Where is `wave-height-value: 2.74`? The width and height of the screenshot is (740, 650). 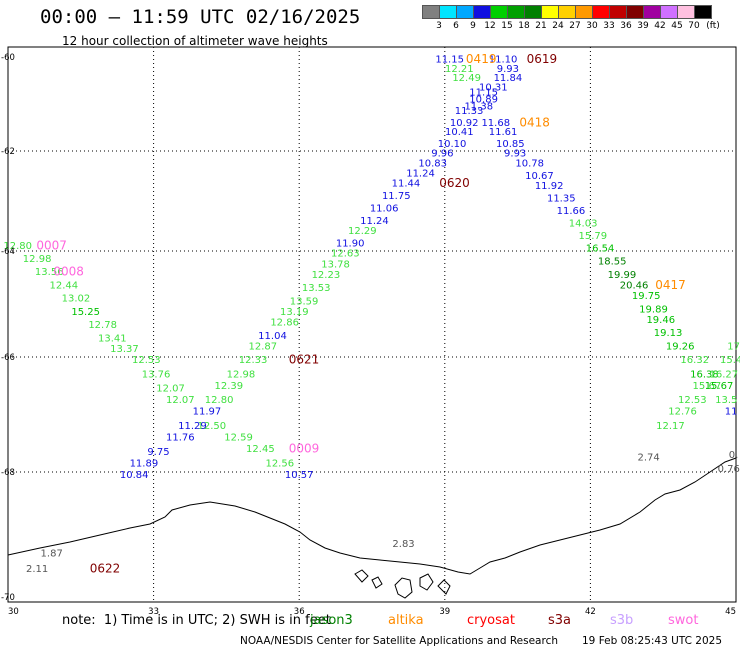 wave-height-value: 2.74 is located at coordinates (649, 458).